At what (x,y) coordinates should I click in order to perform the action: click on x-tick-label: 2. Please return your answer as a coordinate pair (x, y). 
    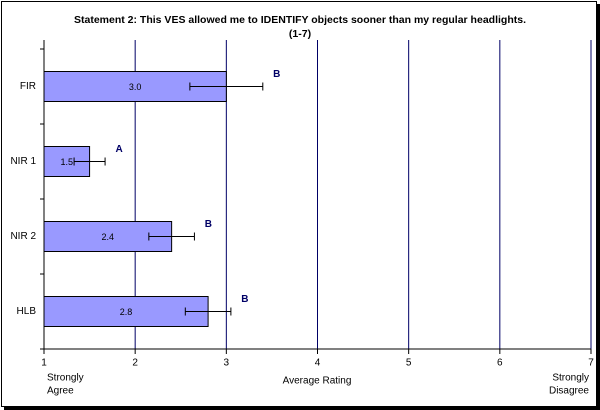
    Looking at the image, I should click on (135, 363).